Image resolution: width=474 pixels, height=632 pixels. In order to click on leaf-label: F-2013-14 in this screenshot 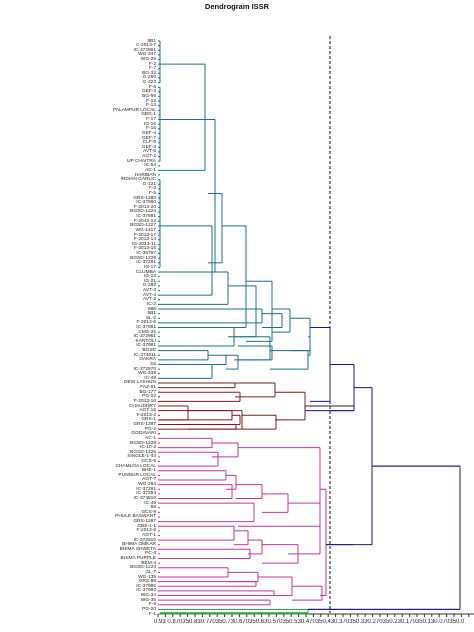, I will do `click(144, 240)`.